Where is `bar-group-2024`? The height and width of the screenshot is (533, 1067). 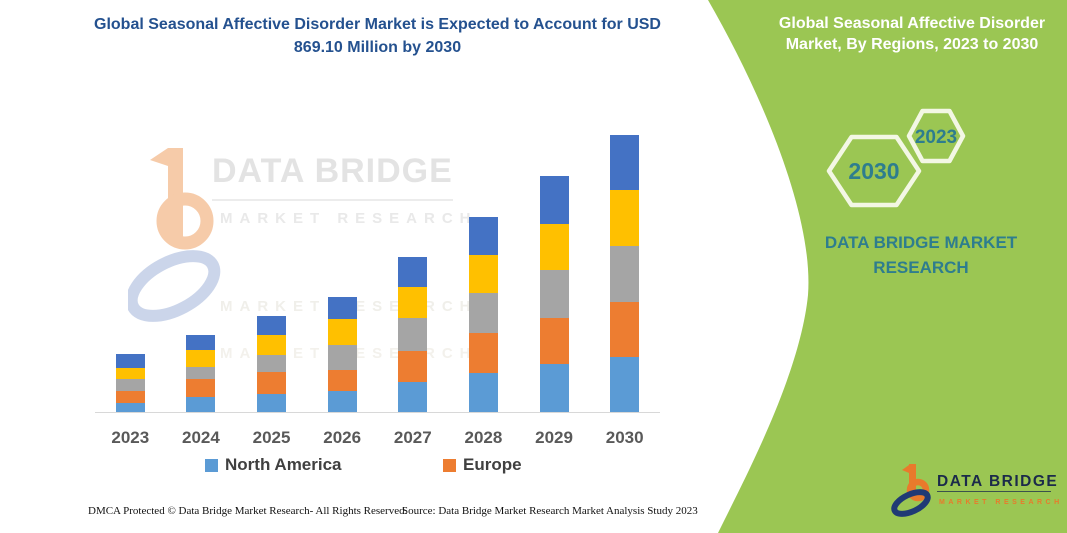 bar-group-2024 is located at coordinates (201, 206).